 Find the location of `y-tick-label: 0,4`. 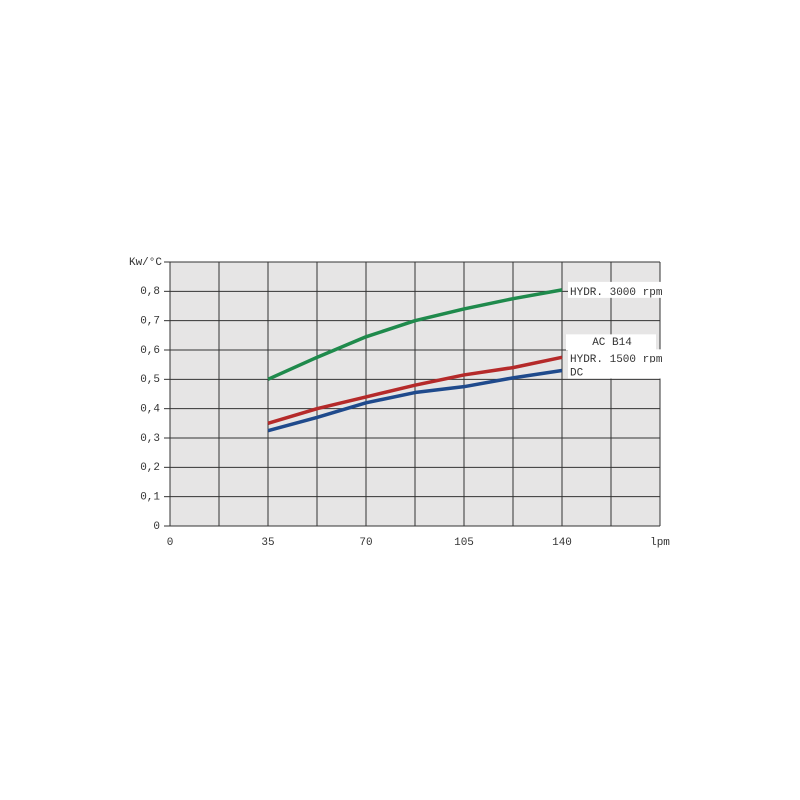

y-tick-label: 0,4 is located at coordinates (150, 410).